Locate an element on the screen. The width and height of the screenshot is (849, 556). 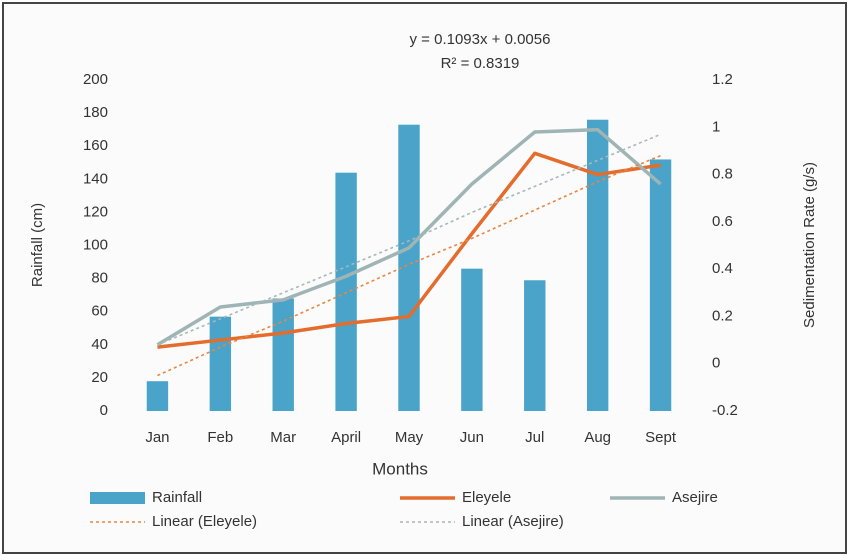
x-tick-label: Jul is located at coordinates (534, 437).